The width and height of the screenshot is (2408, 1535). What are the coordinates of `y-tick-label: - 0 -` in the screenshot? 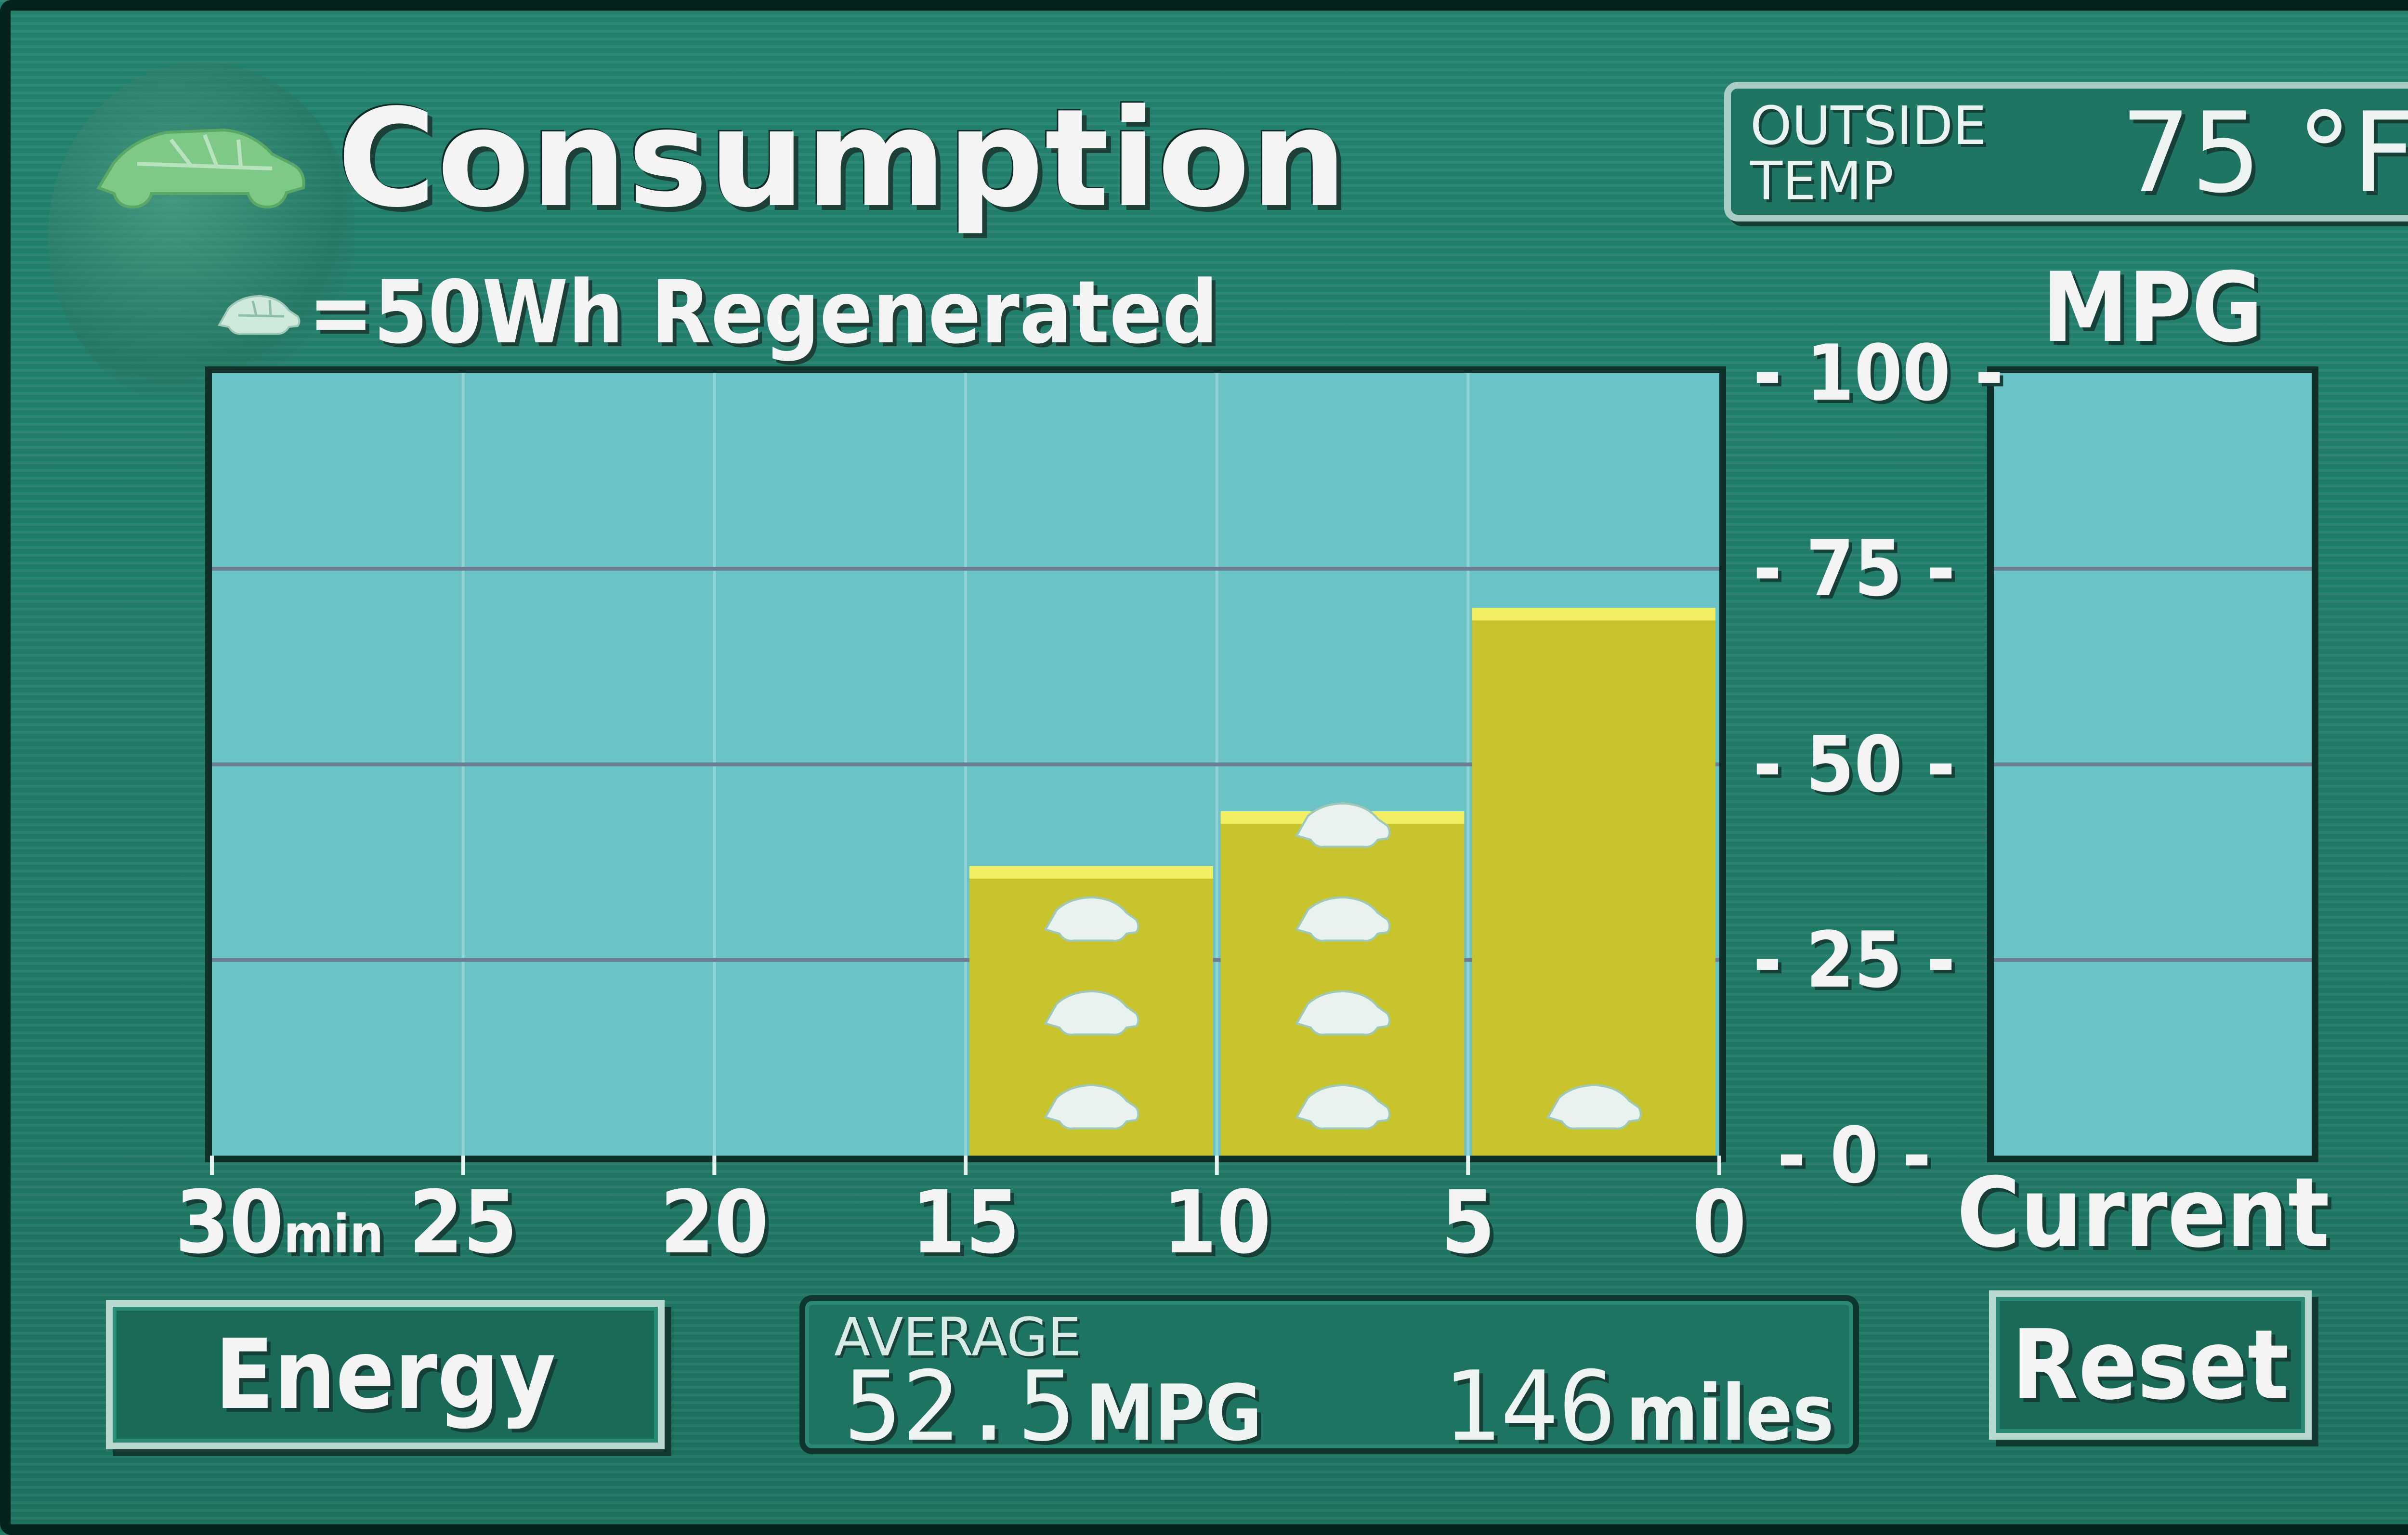 It's located at (1854, 1155).